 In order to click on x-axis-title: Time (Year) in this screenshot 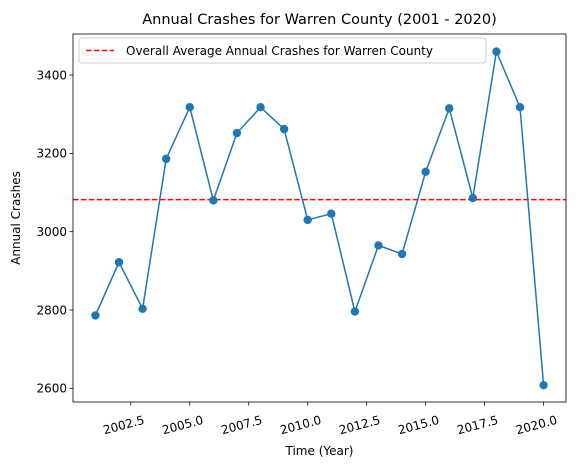, I will do `click(319, 451)`.